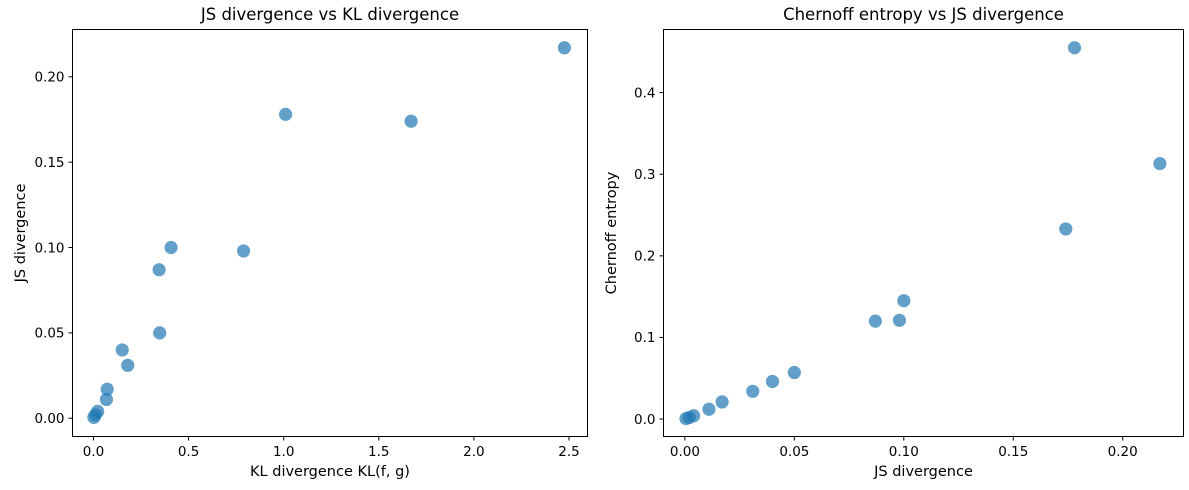 Image resolution: width=1189 pixels, height=490 pixels. I want to click on x-tick-label: 0.10, so click(904, 452).